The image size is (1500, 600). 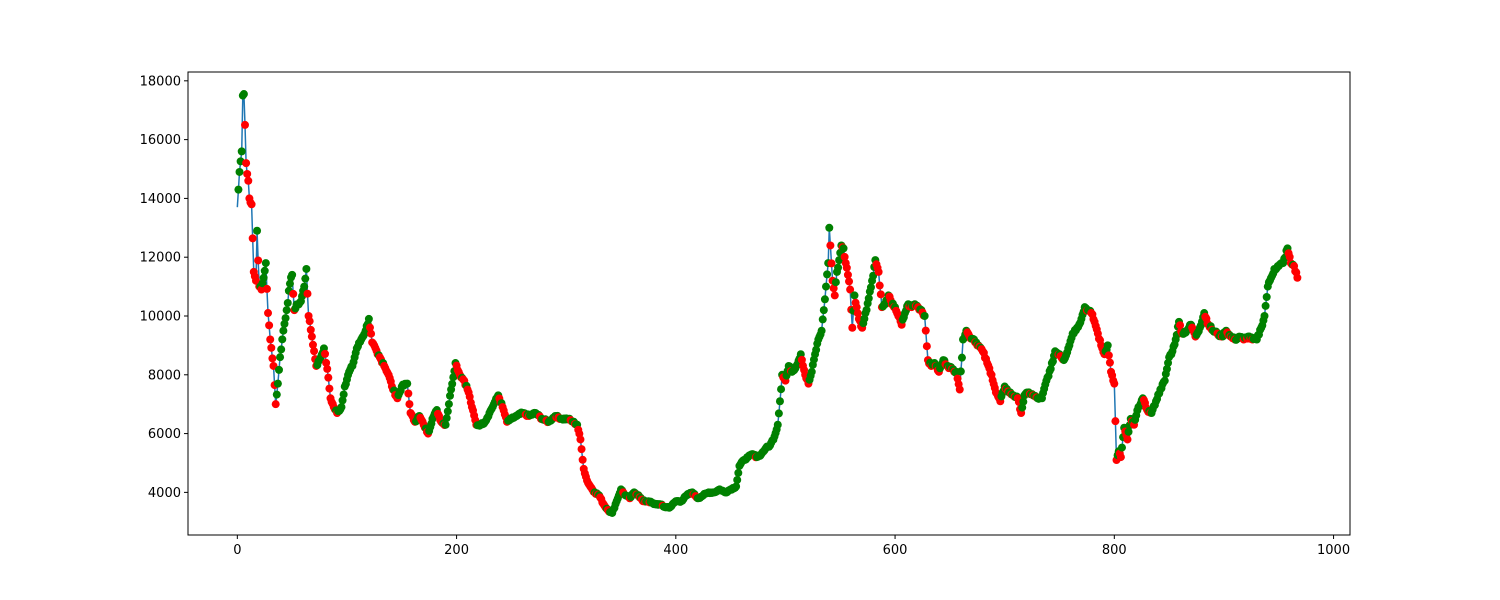 What do you see at coordinates (160, 81) in the screenshot?
I see `y-tick-label: 18000` at bounding box center [160, 81].